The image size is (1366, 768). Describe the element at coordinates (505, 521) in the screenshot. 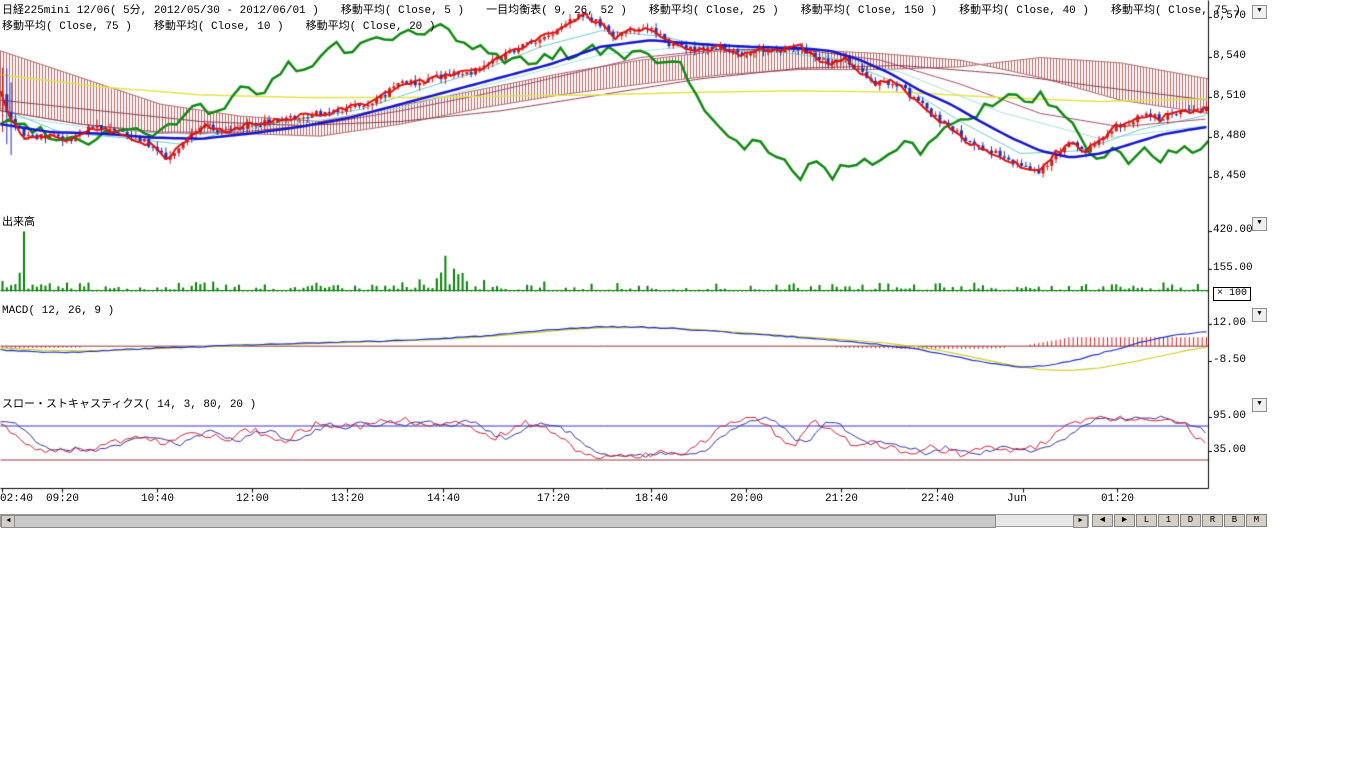

I see `scrollbar-thumb` at that location.